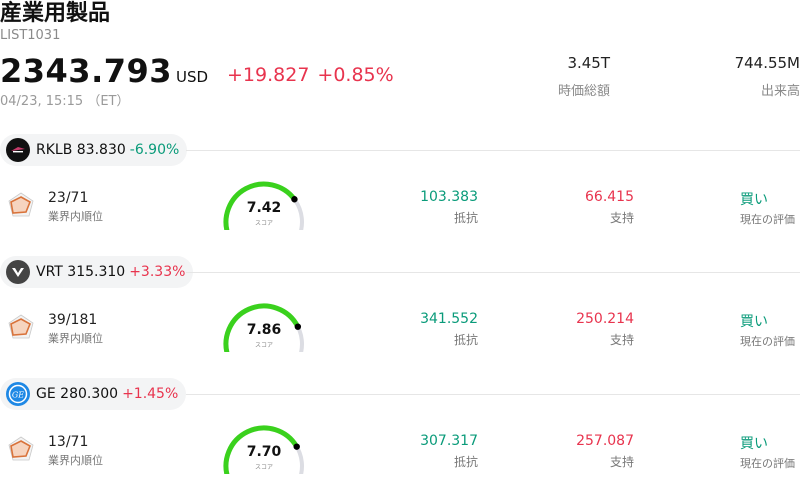 Image resolution: width=800 pixels, height=488 pixels. What do you see at coordinates (449, 441) in the screenshot?
I see `resistance-value: 307.317` at bounding box center [449, 441].